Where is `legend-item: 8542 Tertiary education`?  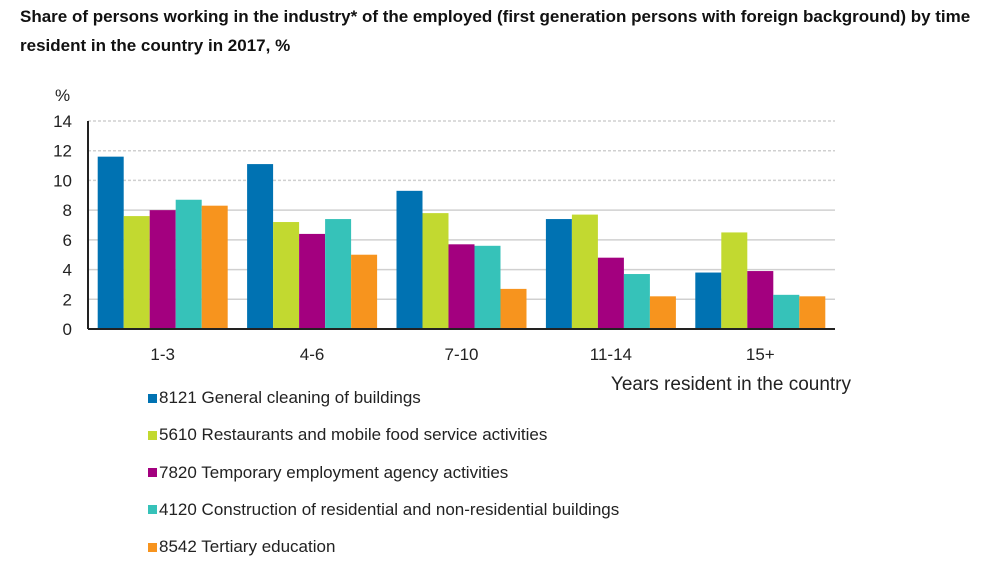 legend-item: 8542 Tertiary education is located at coordinates (241, 547).